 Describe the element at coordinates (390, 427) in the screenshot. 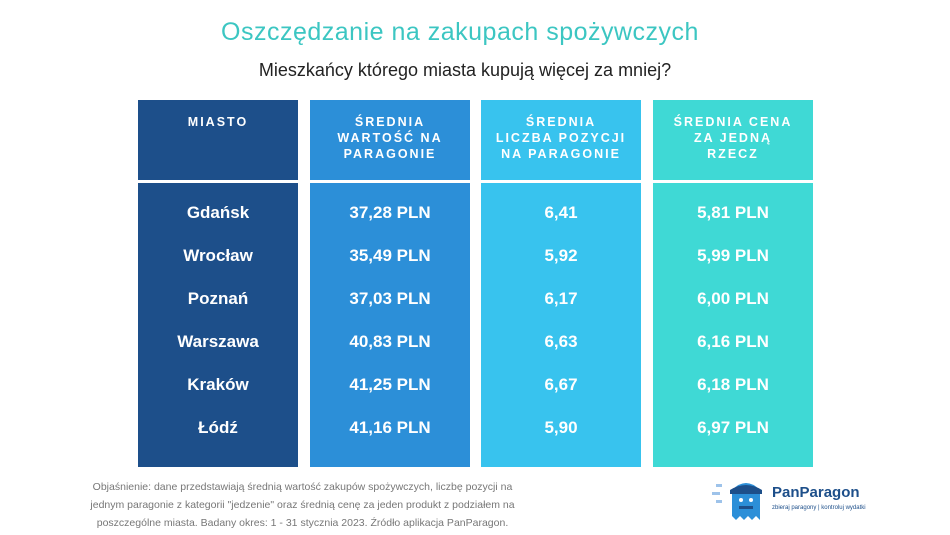

I see `table-cell: 41,16 PLN` at that location.